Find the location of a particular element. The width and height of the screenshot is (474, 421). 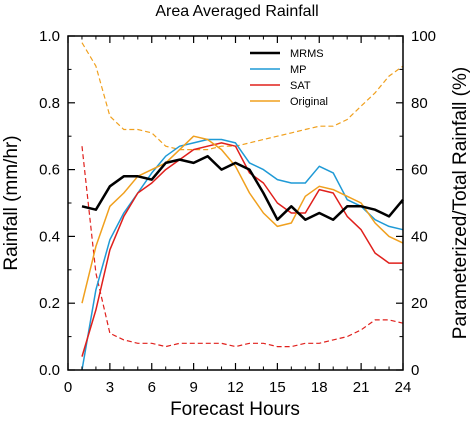

y2-tick-label: 20 is located at coordinates (419, 303).